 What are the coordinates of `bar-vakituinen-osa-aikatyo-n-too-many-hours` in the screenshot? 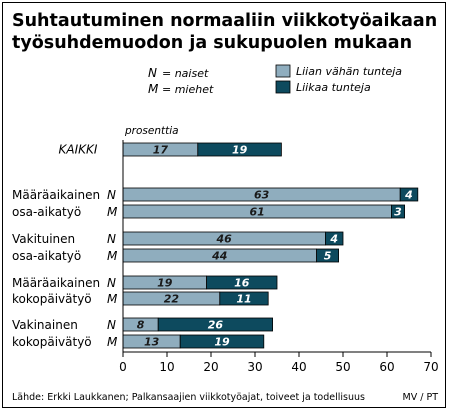 It's located at (334, 238).